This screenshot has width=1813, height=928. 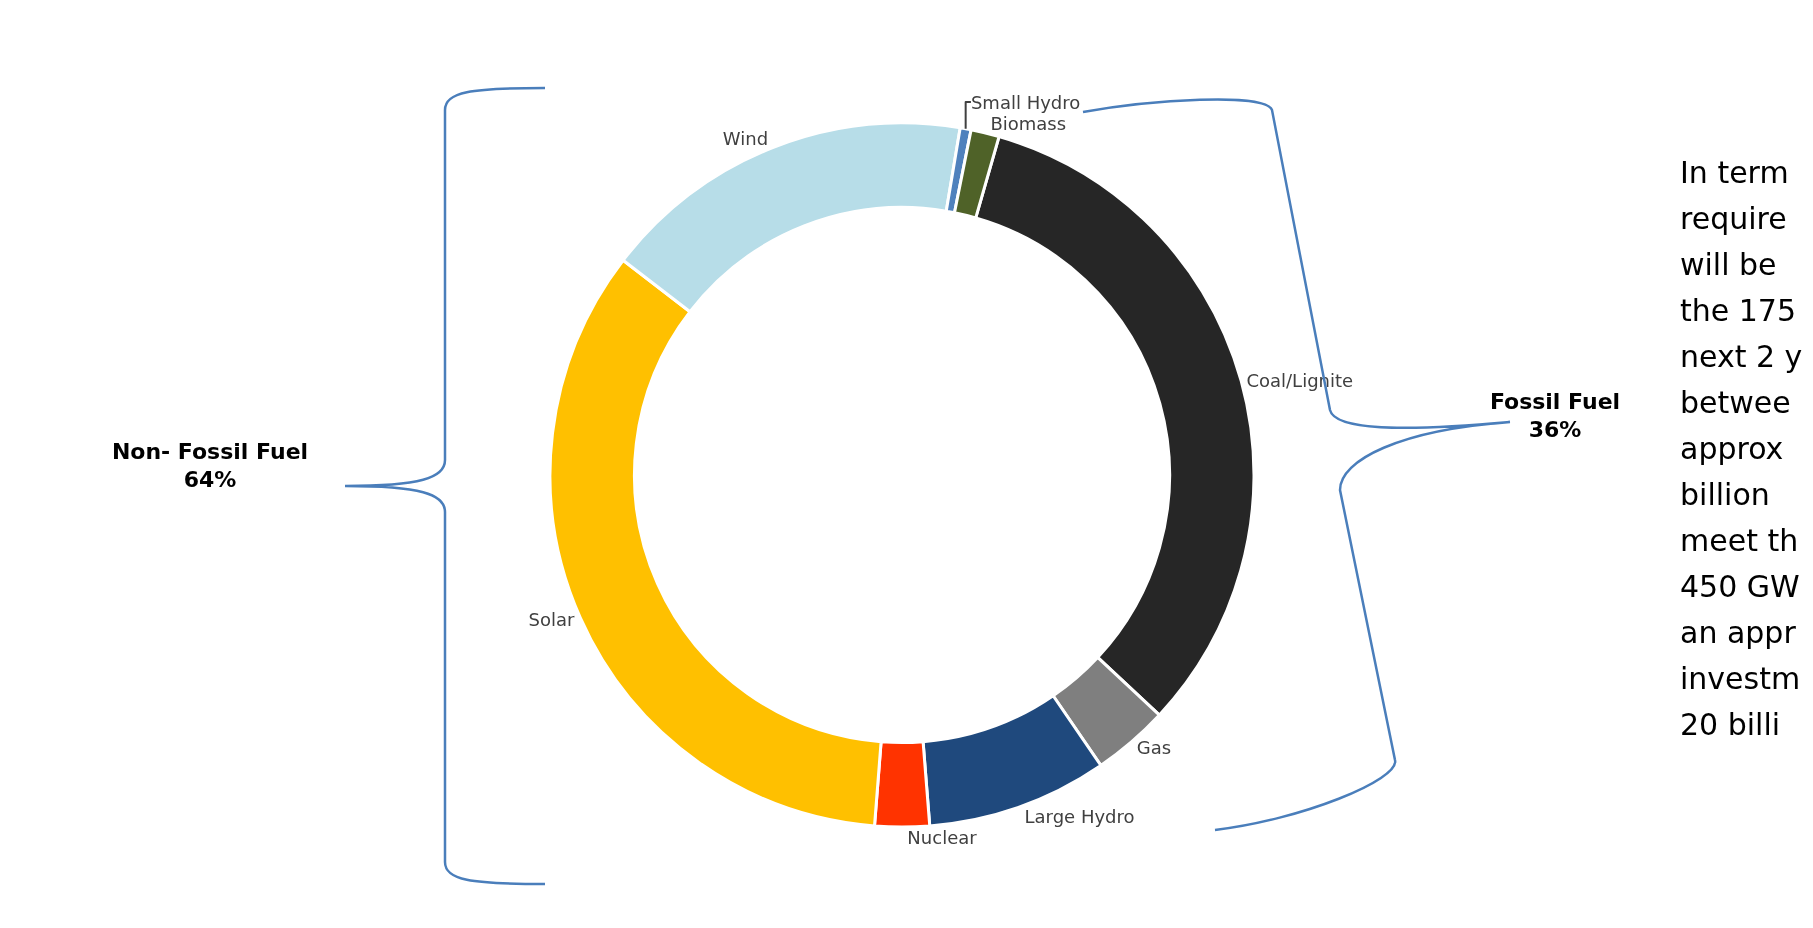 What do you see at coordinates (942, 837) in the screenshot?
I see `slice-label: Nuclear` at bounding box center [942, 837].